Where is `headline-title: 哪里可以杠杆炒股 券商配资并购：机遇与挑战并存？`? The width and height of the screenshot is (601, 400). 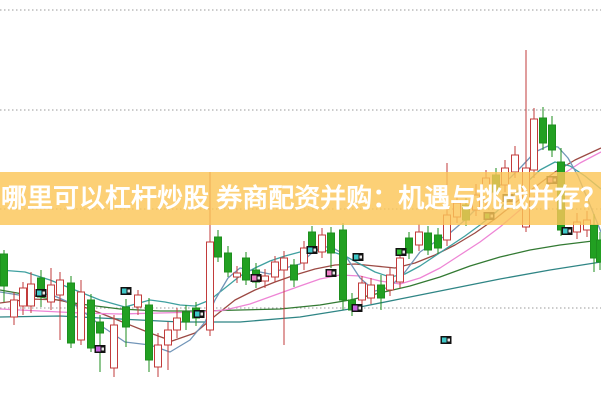 headline-title: 哪里可以杠杆炒股 券商配资并购：机遇与挑战并存？ is located at coordinates (301, 198).